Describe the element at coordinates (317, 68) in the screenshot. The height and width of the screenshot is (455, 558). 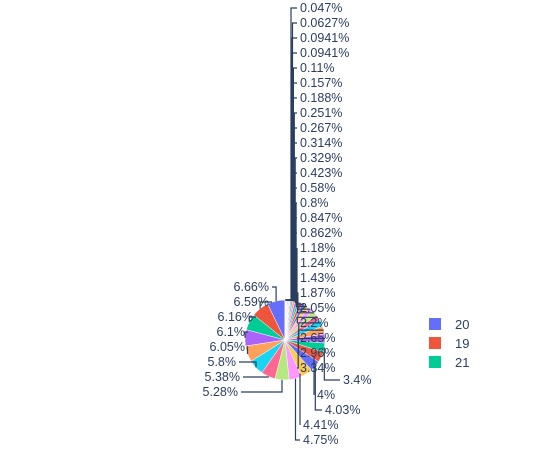
I see `slice-label: 0.11%` at that location.